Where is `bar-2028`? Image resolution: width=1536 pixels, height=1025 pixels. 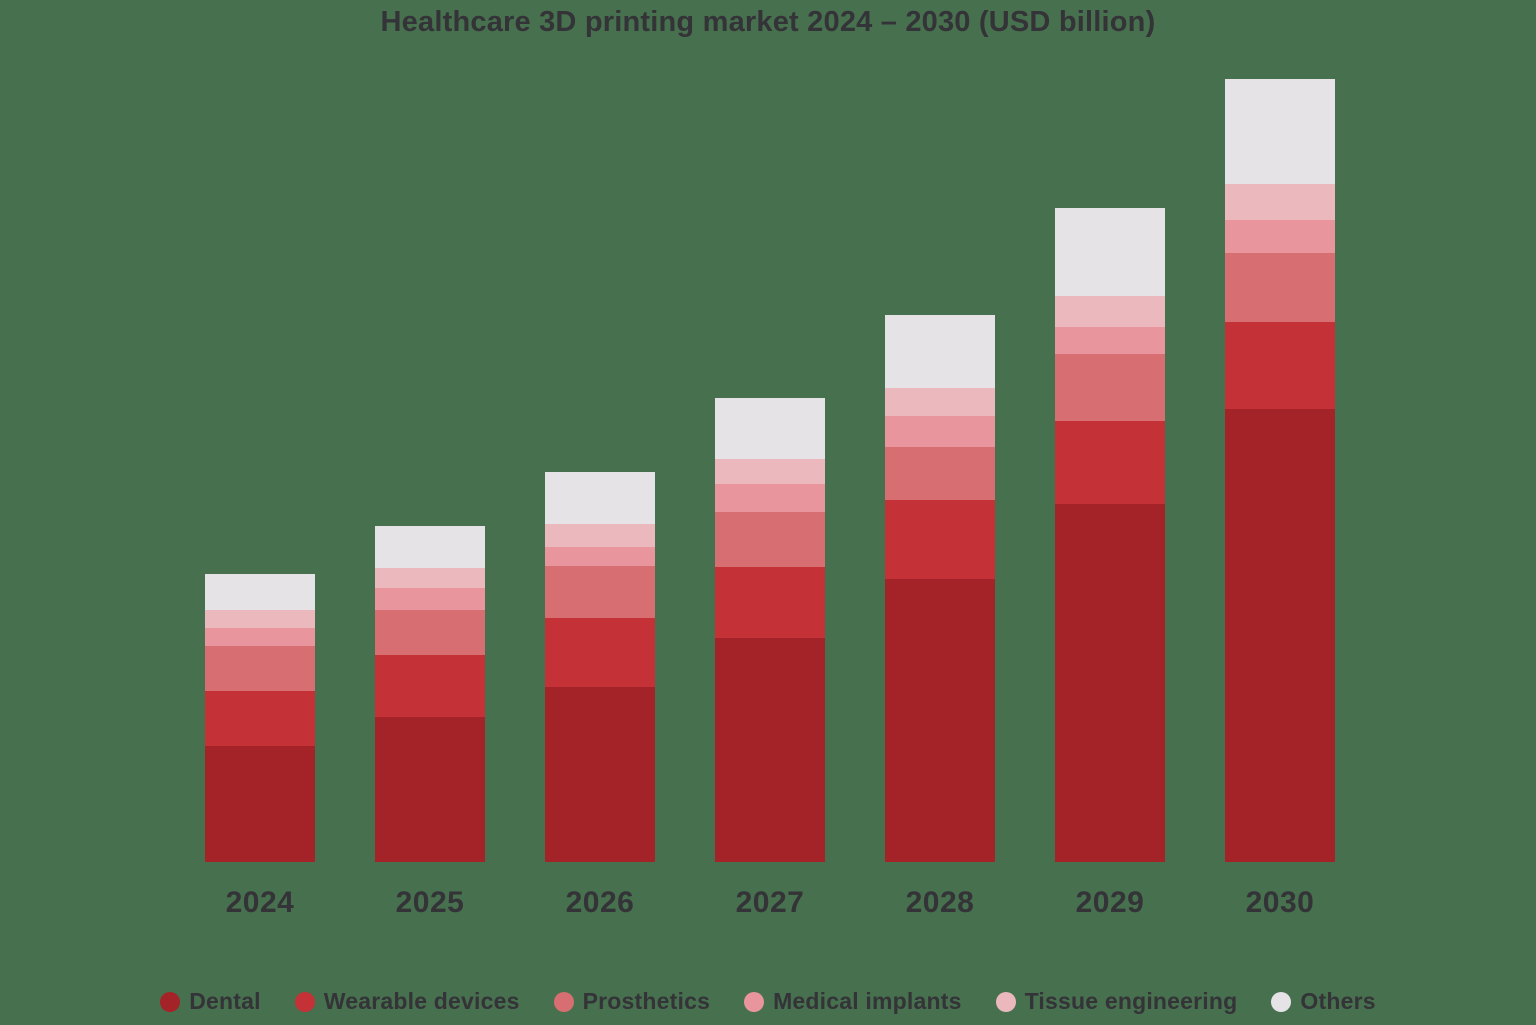
bar-2028 is located at coordinates (940, 588).